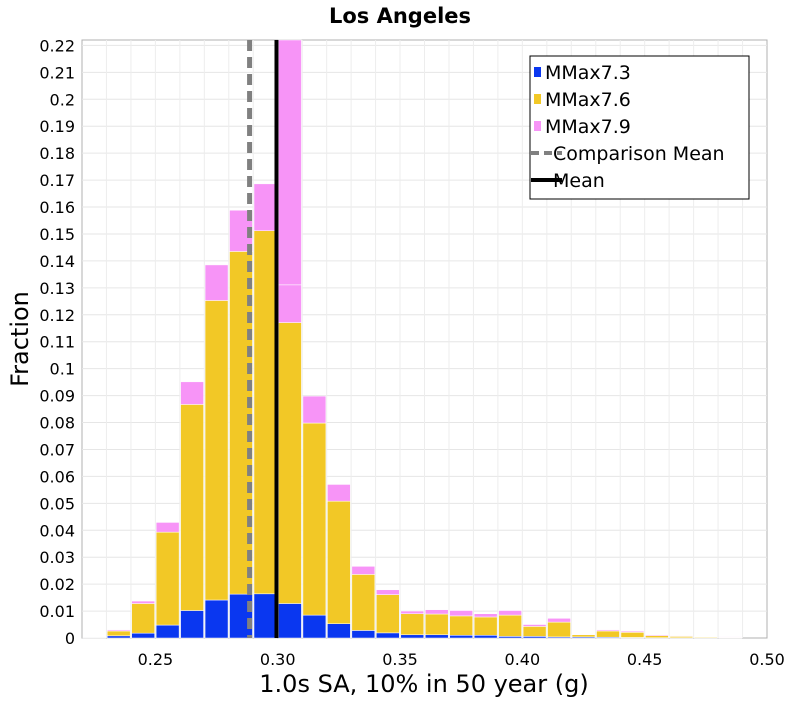 Image resolution: width=800 pixels, height=704 pixels. I want to click on x-tick-label: 0.25, so click(156, 659).